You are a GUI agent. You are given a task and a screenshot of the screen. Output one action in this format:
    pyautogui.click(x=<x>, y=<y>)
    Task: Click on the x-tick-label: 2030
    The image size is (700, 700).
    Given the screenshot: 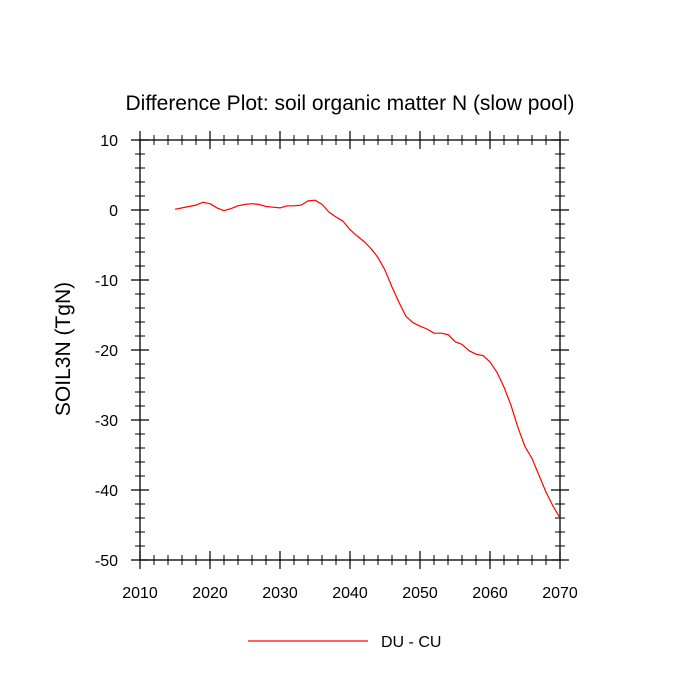 What is the action you would take?
    pyautogui.click(x=280, y=593)
    